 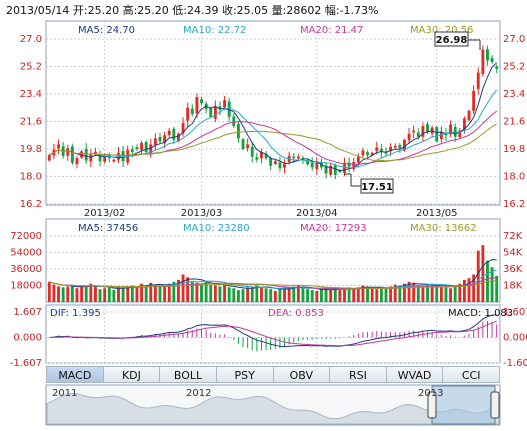 What do you see at coordinates (302, 374) in the screenshot?
I see `tab-obv: OBV` at bounding box center [302, 374].